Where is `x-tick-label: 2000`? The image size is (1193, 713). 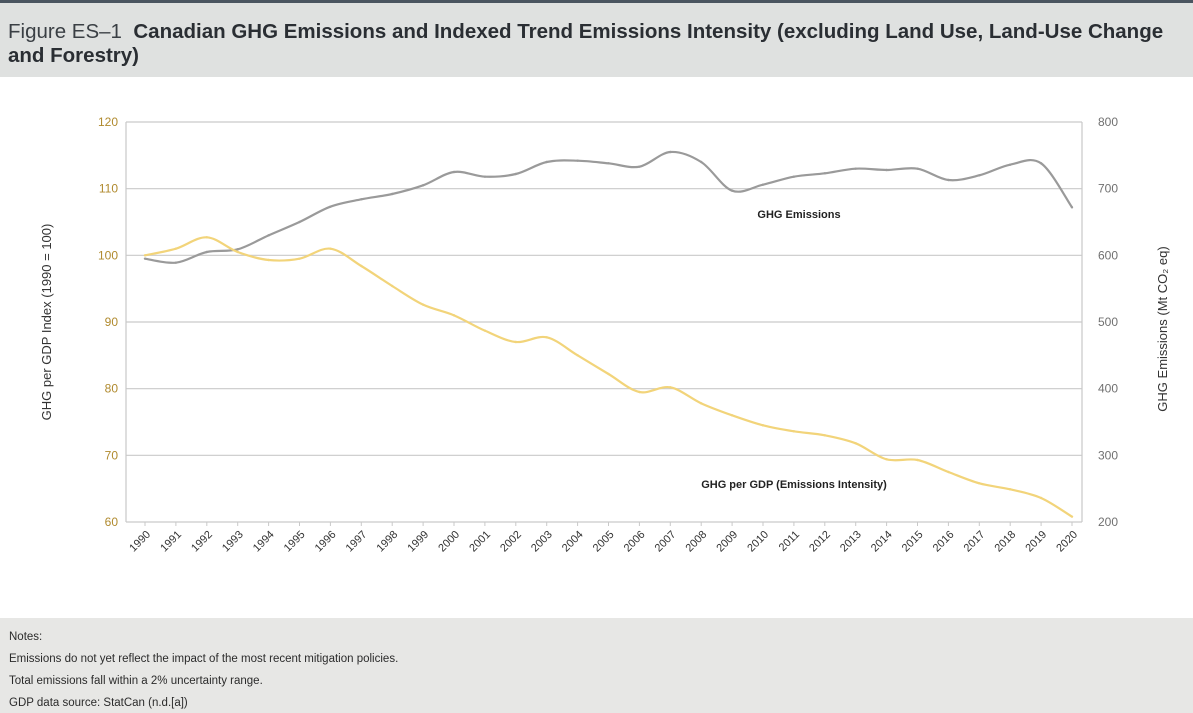
x-tick-label: 2000 is located at coordinates (449, 542).